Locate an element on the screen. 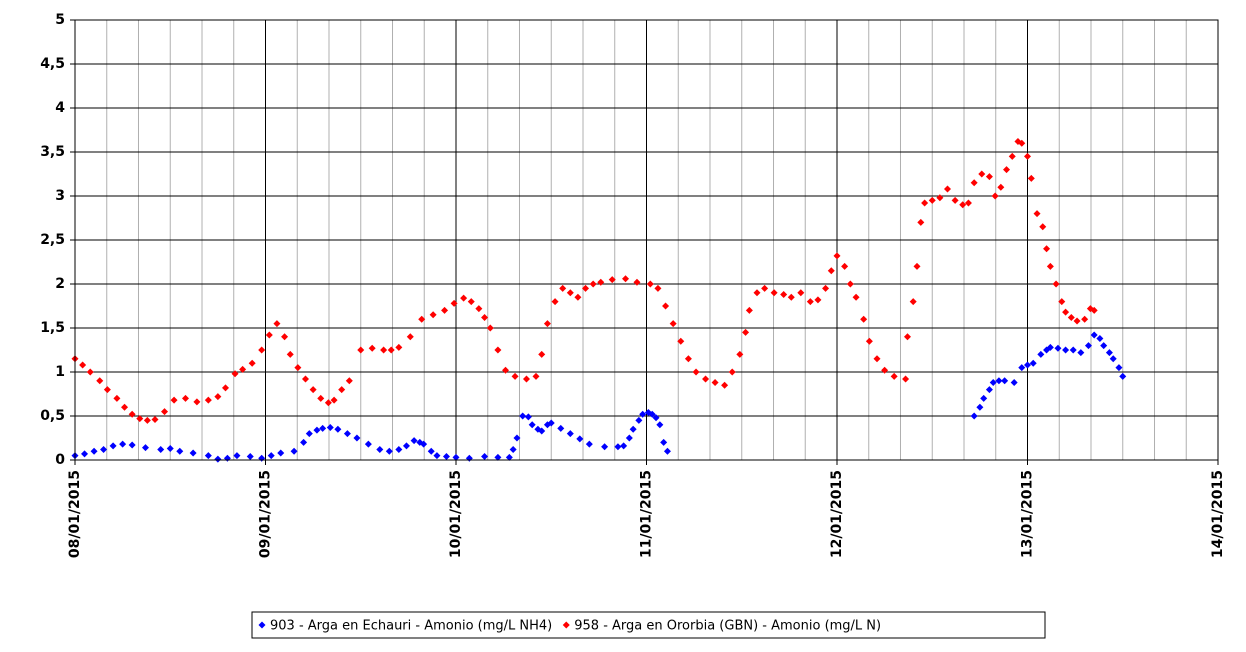 The image size is (1246, 652). y-tick-label: 0 is located at coordinates (60, 460).